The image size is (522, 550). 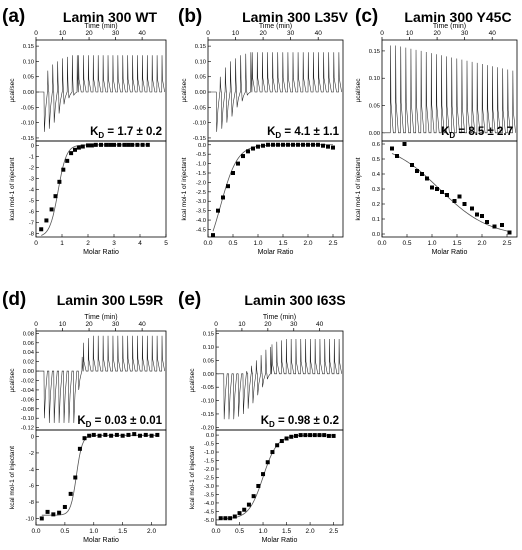 What do you see at coordinates (300, 422) in the screenshot?
I see `kd-label: KD = 0.98 ± 0.2` at bounding box center [300, 422].